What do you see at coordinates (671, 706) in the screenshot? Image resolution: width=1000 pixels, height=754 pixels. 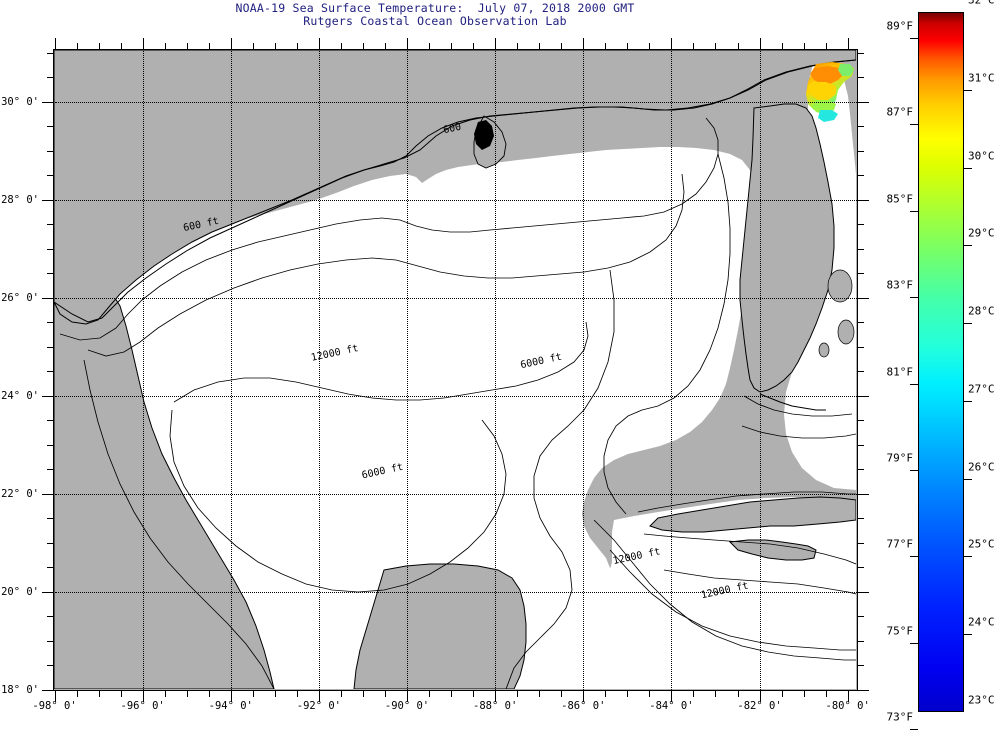 I see `x-axis-label: -84° 0'` at bounding box center [671, 706].